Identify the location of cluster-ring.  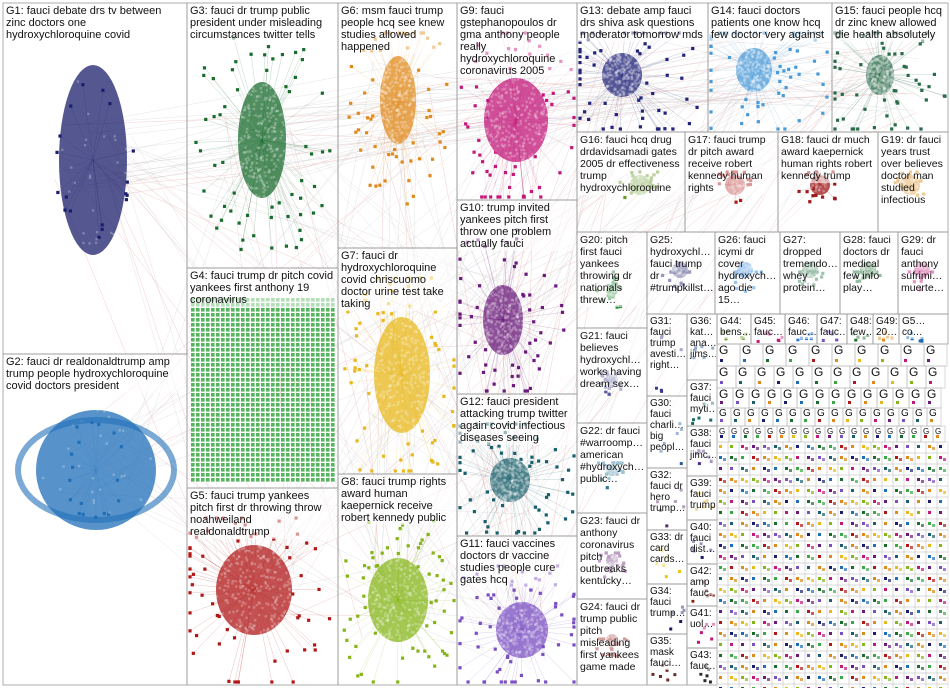
(96, 470).